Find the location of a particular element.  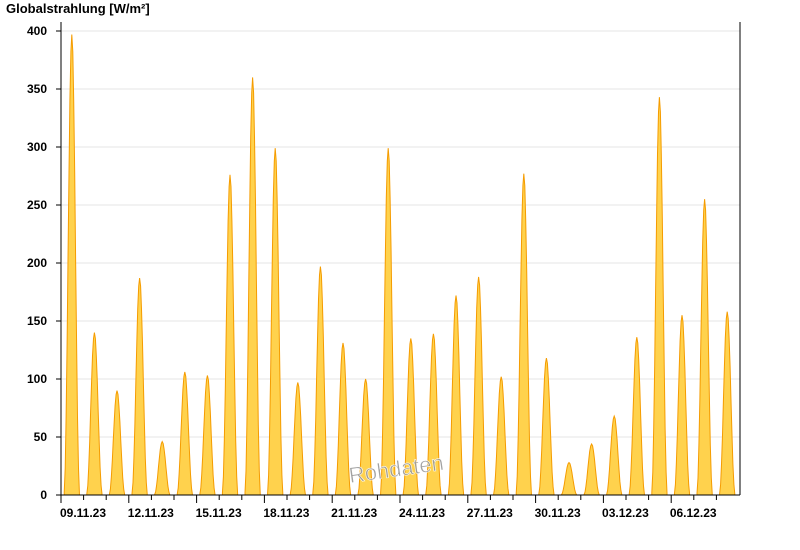

y-tick-label: 200 is located at coordinates (37, 263).